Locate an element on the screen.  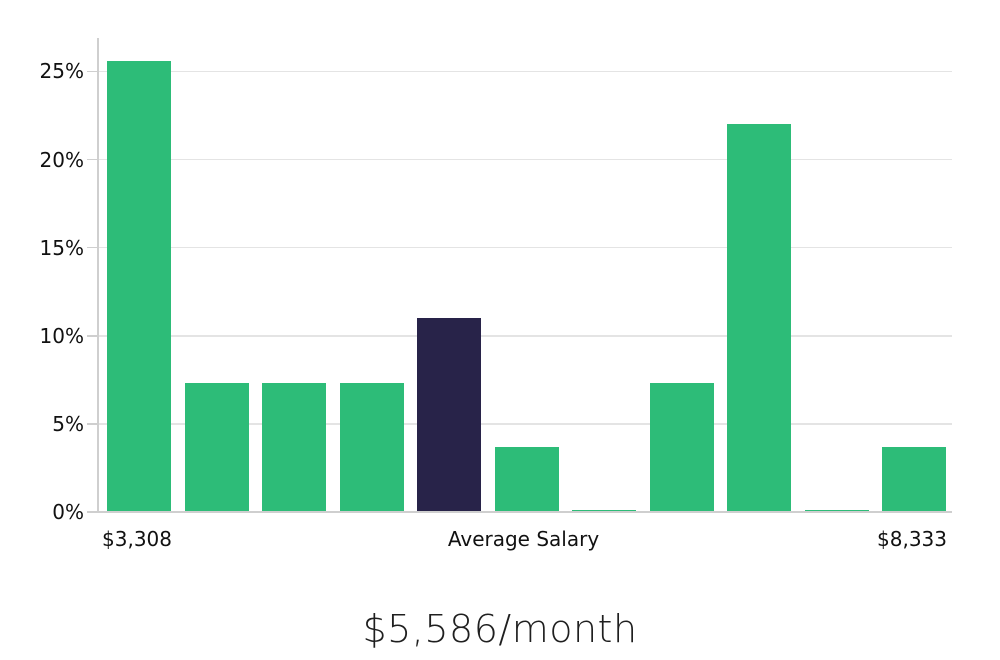
bar-highlighted-average is located at coordinates (449, 415).